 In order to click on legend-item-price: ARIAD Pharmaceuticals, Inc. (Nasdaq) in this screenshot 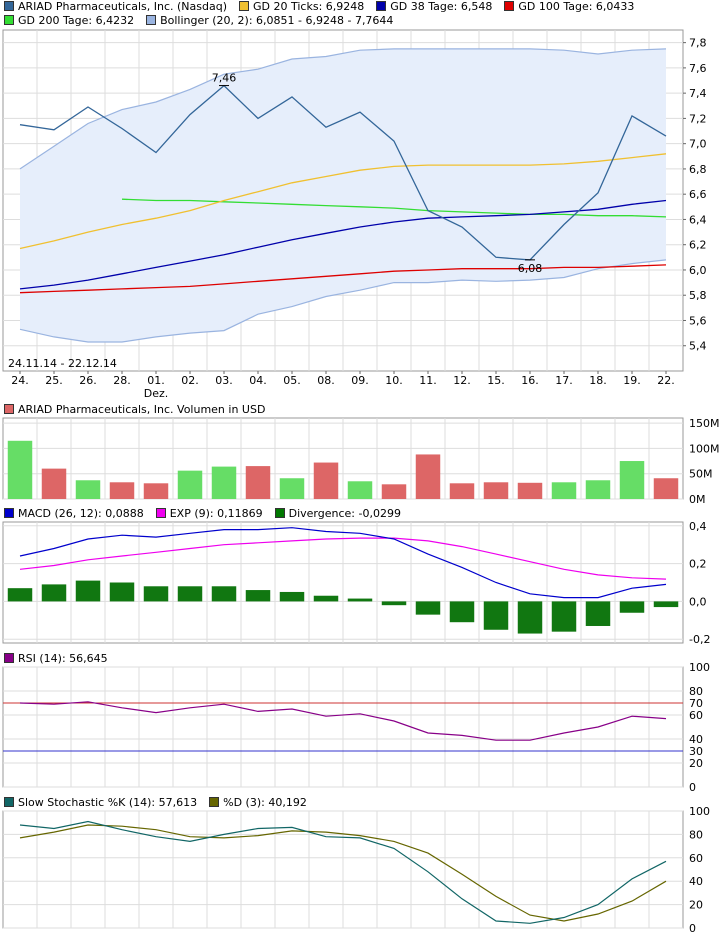, I will do `click(115, 7)`.